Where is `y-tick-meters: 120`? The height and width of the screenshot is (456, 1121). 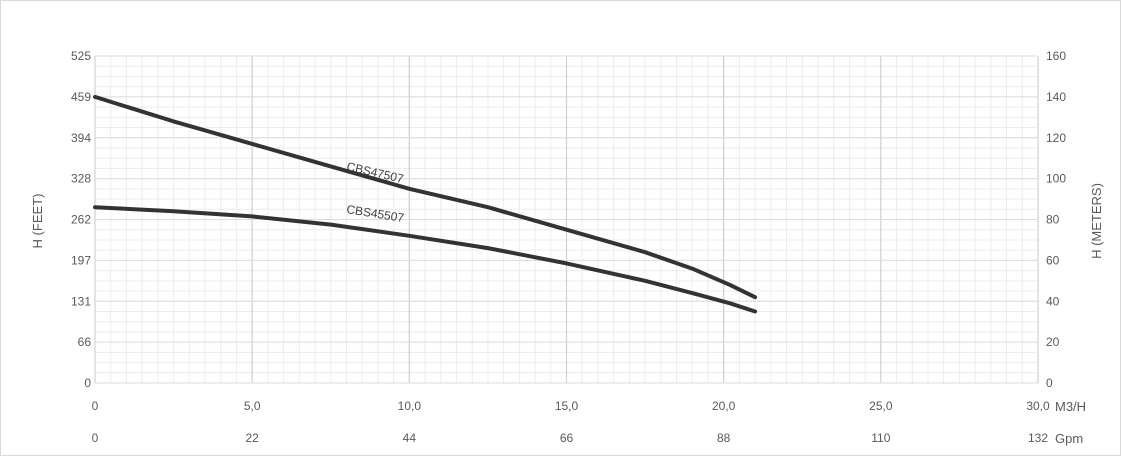 y-tick-meters: 120 is located at coordinates (1056, 138).